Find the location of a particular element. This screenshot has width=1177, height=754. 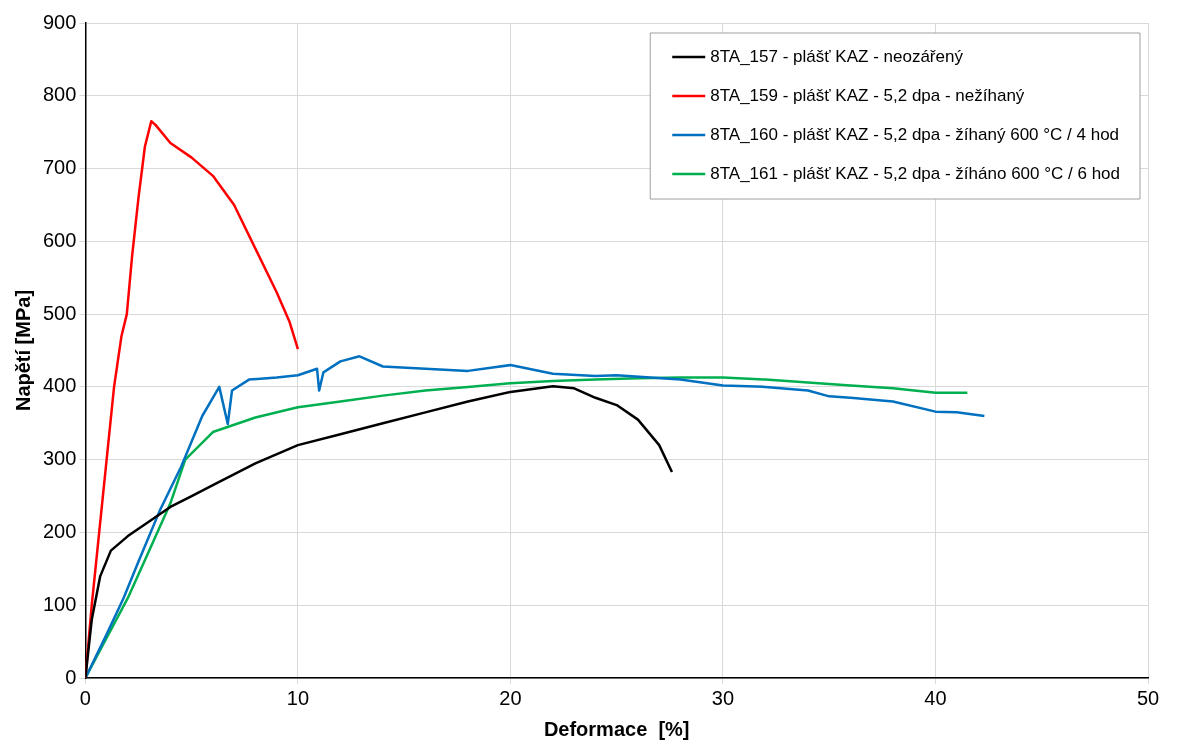

x-tick-label: 10 is located at coordinates (298, 697).